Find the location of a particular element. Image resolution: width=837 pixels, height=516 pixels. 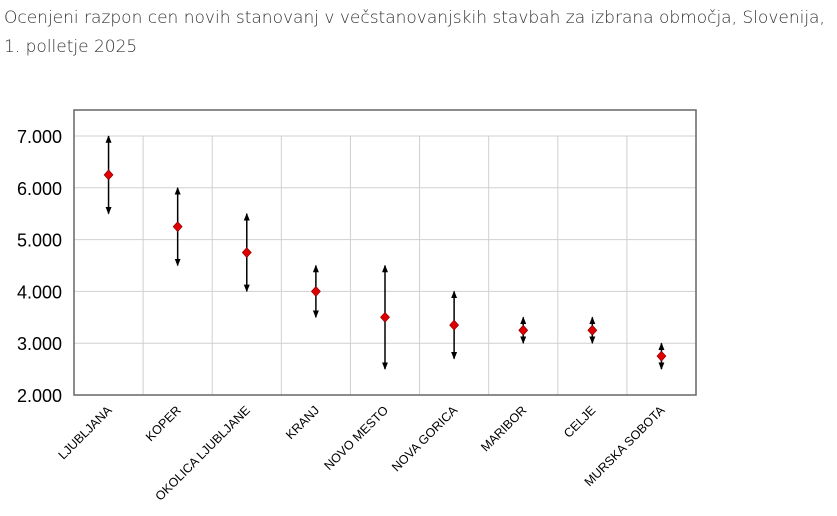

x-tick-label: MARIBOR is located at coordinates (503, 428).